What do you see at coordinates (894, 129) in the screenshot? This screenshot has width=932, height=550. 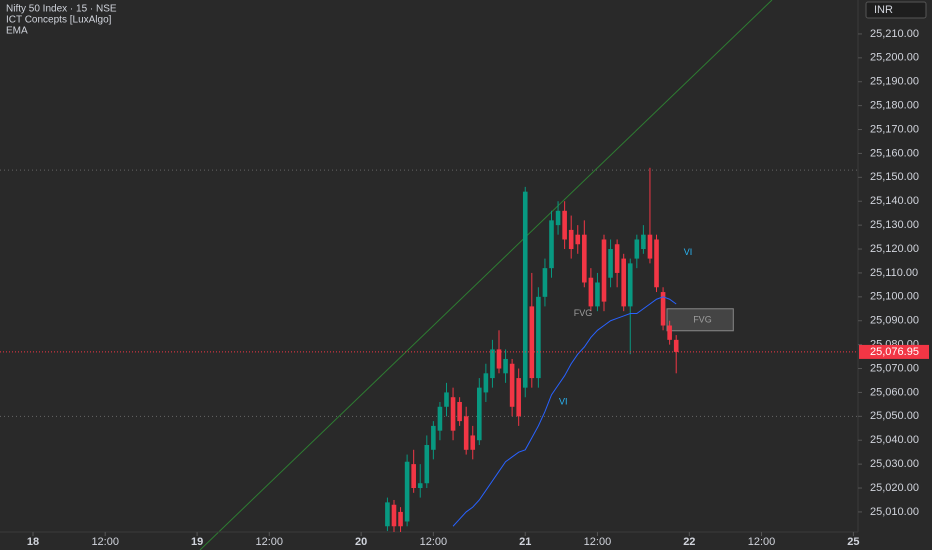 I see `y-tick-label: 25,170.00` at bounding box center [894, 129].